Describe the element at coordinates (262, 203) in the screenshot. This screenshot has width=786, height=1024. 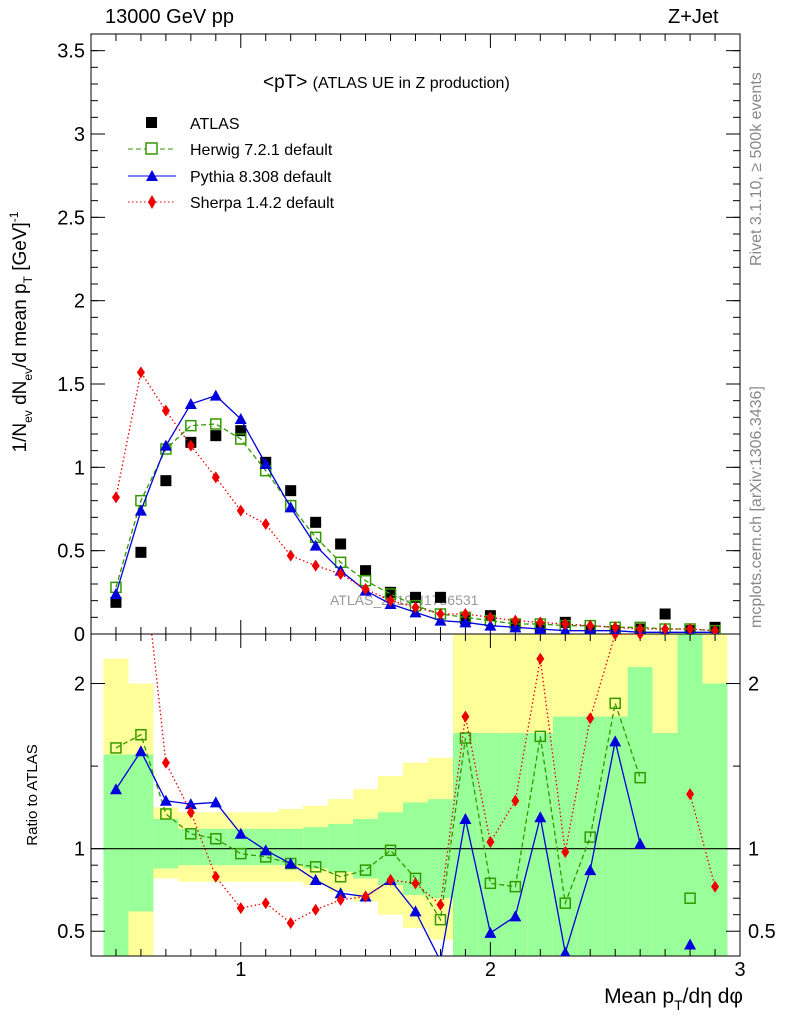
I see `legend-label-sherpa: Sherpa 1.4.2 default` at that location.